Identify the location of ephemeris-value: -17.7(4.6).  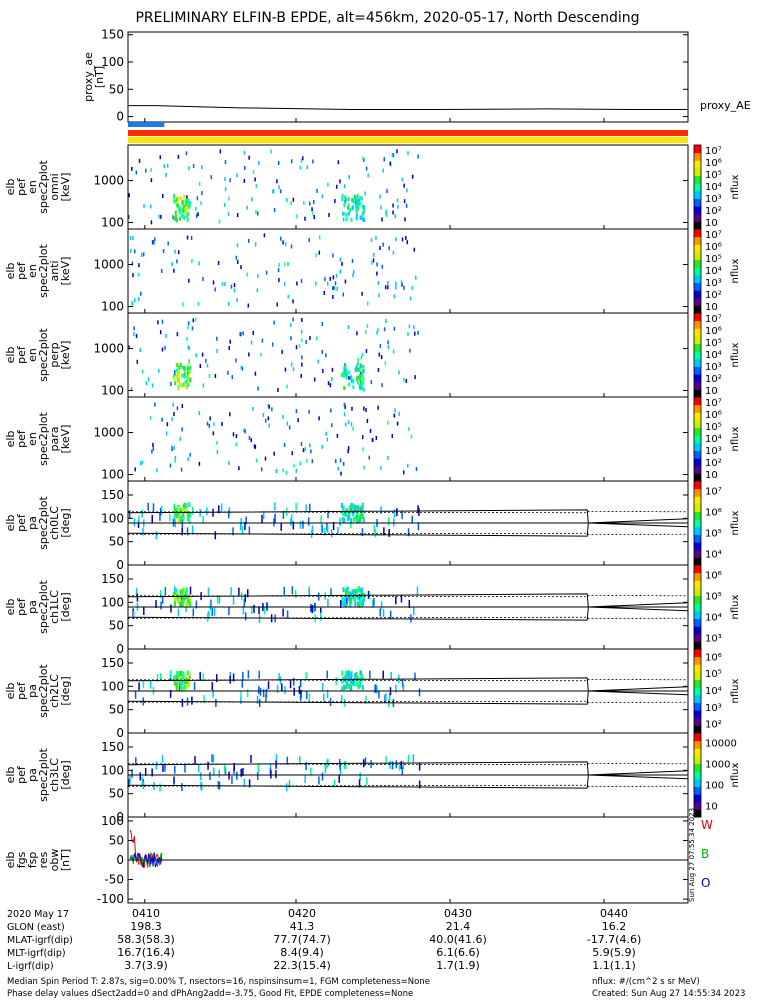
(614, 939).